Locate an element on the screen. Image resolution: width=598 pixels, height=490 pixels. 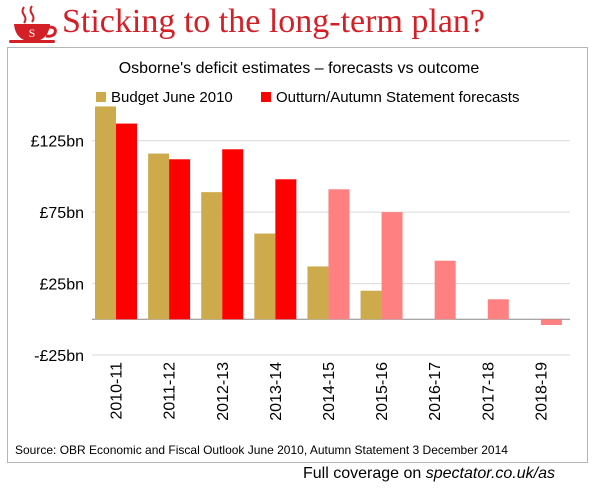
x-tick-label: 2015-16 is located at coordinates (382, 391).